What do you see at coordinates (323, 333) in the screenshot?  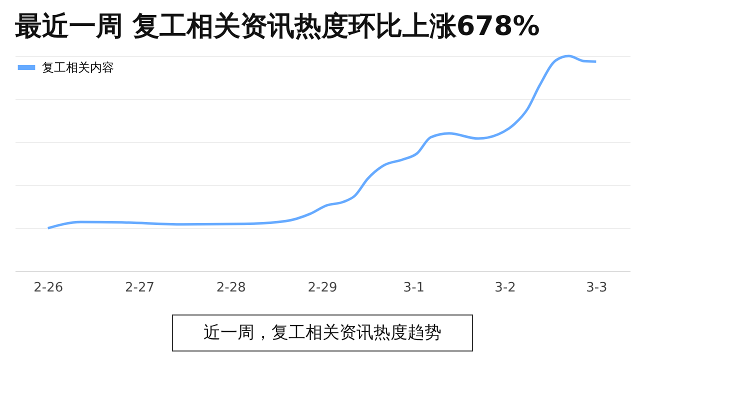 I see `text: 近一周，复工相关资讯热度趋势` at bounding box center [323, 333].